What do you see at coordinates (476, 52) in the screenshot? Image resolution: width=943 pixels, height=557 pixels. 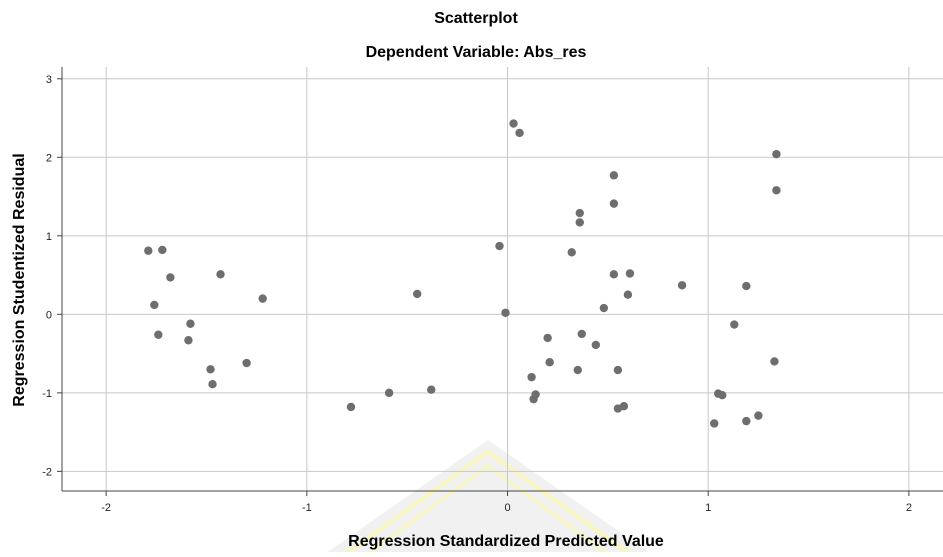 I see `chart-subtitle: Dependent Variable: Abs_res` at bounding box center [476, 52].